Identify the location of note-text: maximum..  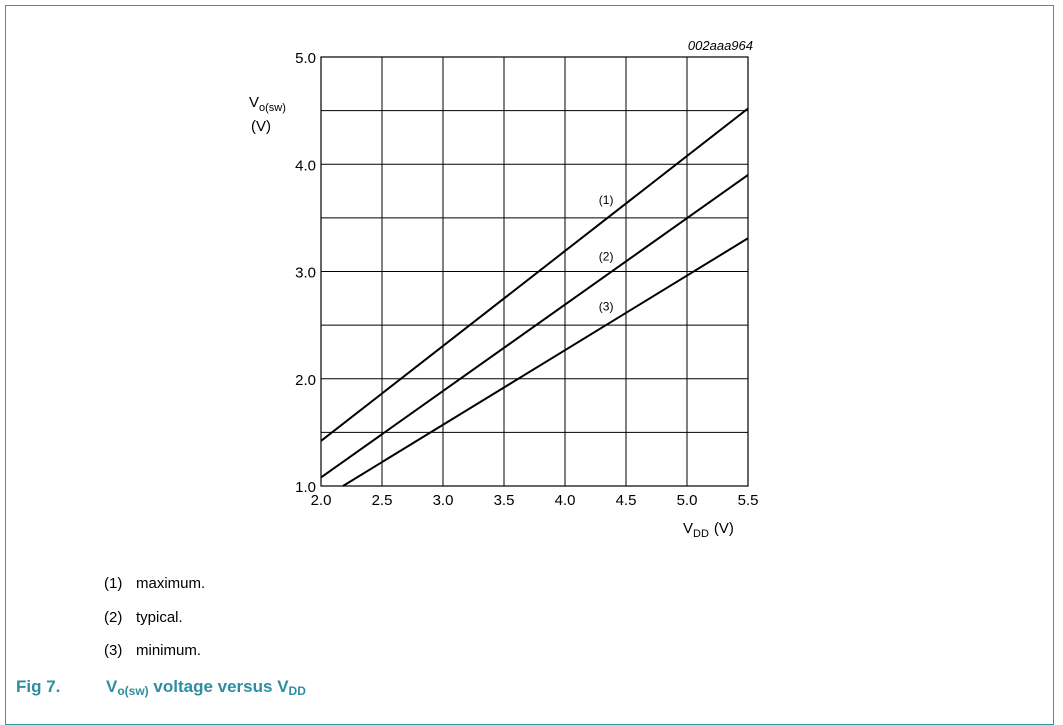
(171, 583).